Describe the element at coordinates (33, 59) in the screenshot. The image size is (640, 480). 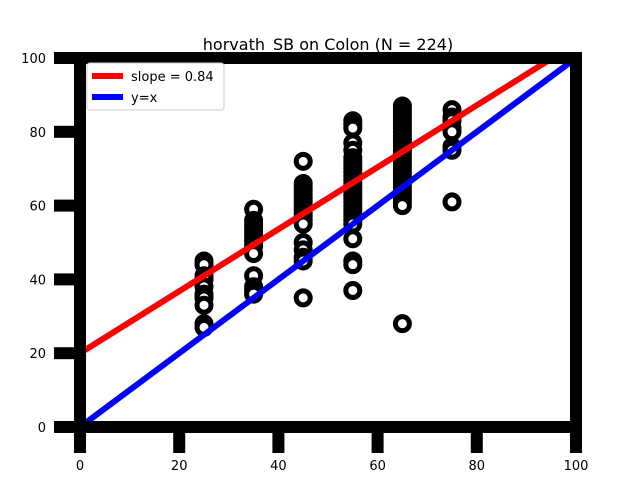
I see `y-tick-label: 100` at that location.